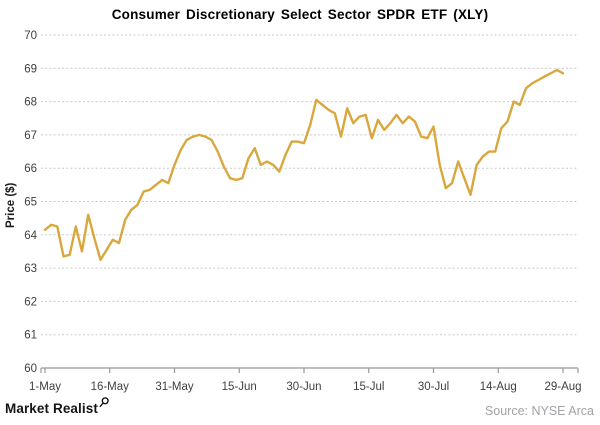 Image resolution: width=600 pixels, height=425 pixels. What do you see at coordinates (110, 387) in the screenshot?
I see `x-tick-label: 16-May` at bounding box center [110, 387].